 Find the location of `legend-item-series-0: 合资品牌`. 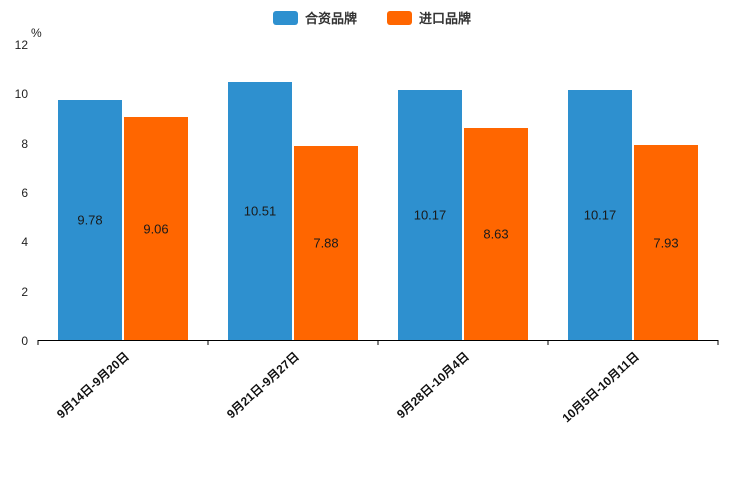

legend-item-series-0: 合资品牌 is located at coordinates (314, 18).